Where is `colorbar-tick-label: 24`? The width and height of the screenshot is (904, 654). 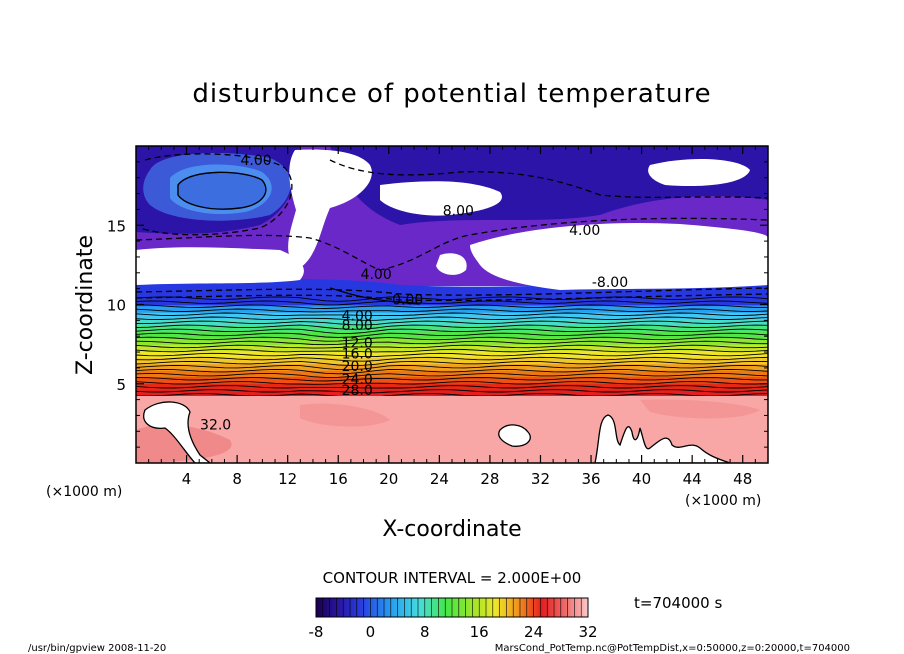 colorbar-tick-label: 24 is located at coordinates (533, 632).